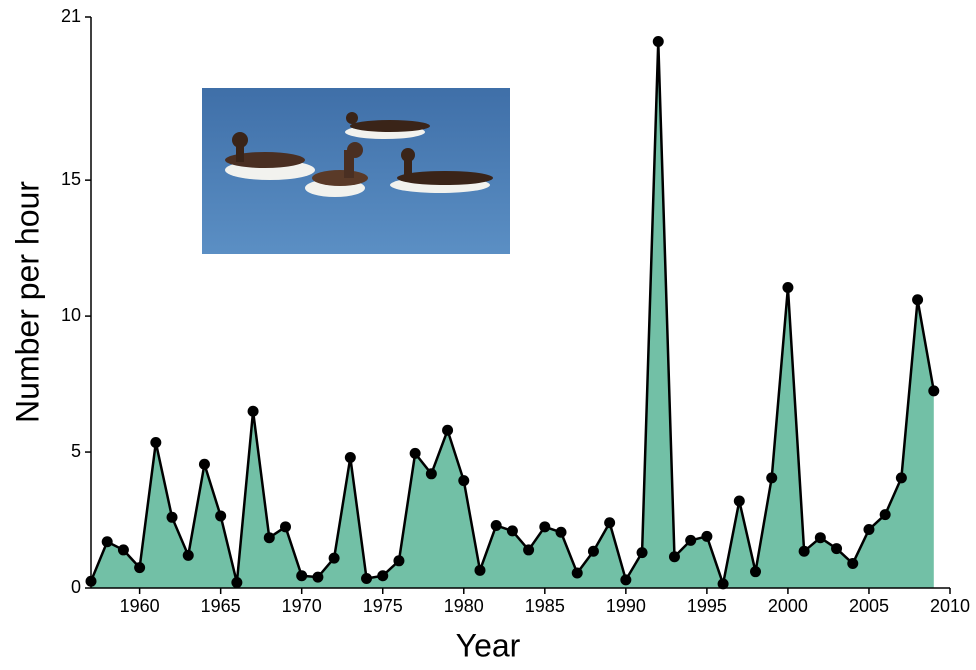 The image size is (976, 670). What do you see at coordinates (707, 606) in the screenshot?
I see `x-tick-label: 1995` at bounding box center [707, 606].